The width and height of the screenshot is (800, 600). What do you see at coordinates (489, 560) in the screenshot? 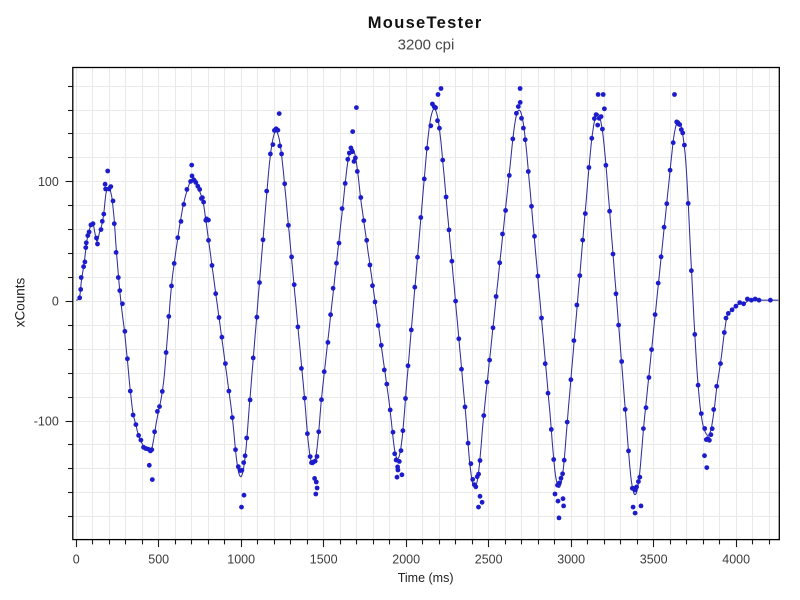
I see `svg-text: 2500` at bounding box center [489, 560].